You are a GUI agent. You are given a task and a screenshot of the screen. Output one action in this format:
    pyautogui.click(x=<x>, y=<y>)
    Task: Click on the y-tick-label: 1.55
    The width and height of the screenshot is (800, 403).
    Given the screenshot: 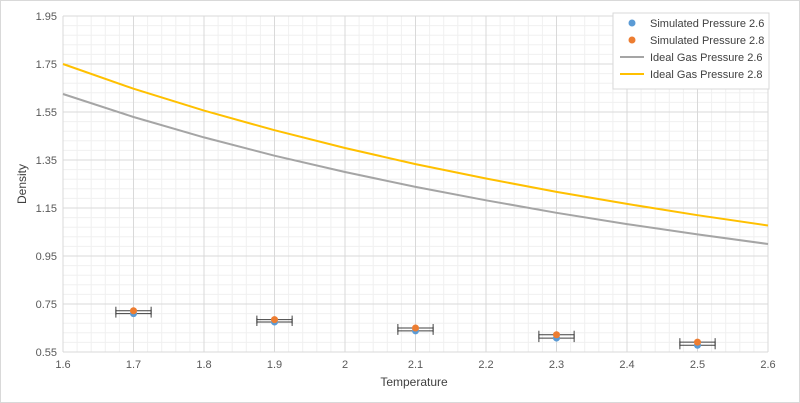 What is the action you would take?
    pyautogui.click(x=46, y=113)
    